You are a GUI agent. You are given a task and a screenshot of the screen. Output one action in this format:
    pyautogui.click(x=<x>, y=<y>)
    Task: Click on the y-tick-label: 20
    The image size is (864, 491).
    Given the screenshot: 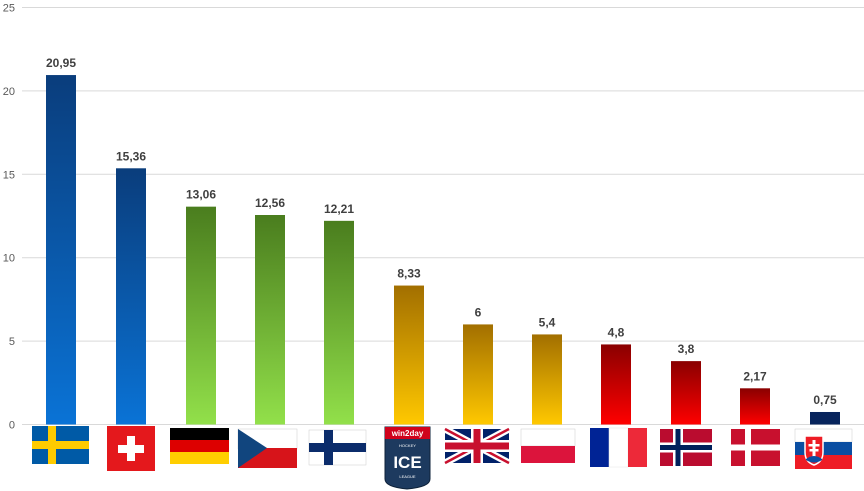 What is the action you would take?
    pyautogui.click(x=9, y=92)
    